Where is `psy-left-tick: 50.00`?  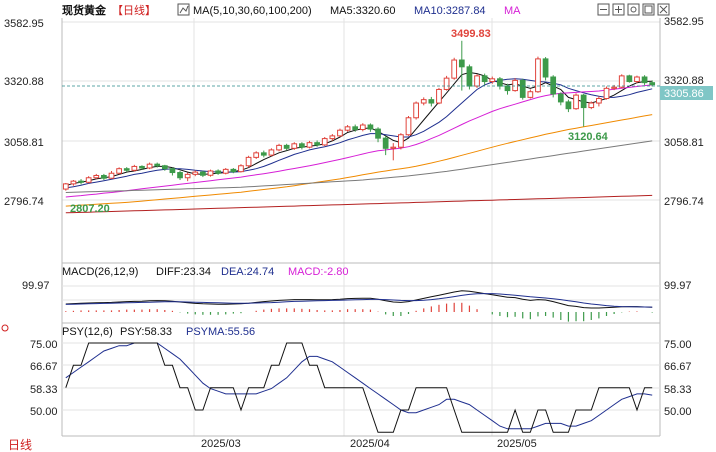 psy-left-tick: 50.00 is located at coordinates (44, 412).